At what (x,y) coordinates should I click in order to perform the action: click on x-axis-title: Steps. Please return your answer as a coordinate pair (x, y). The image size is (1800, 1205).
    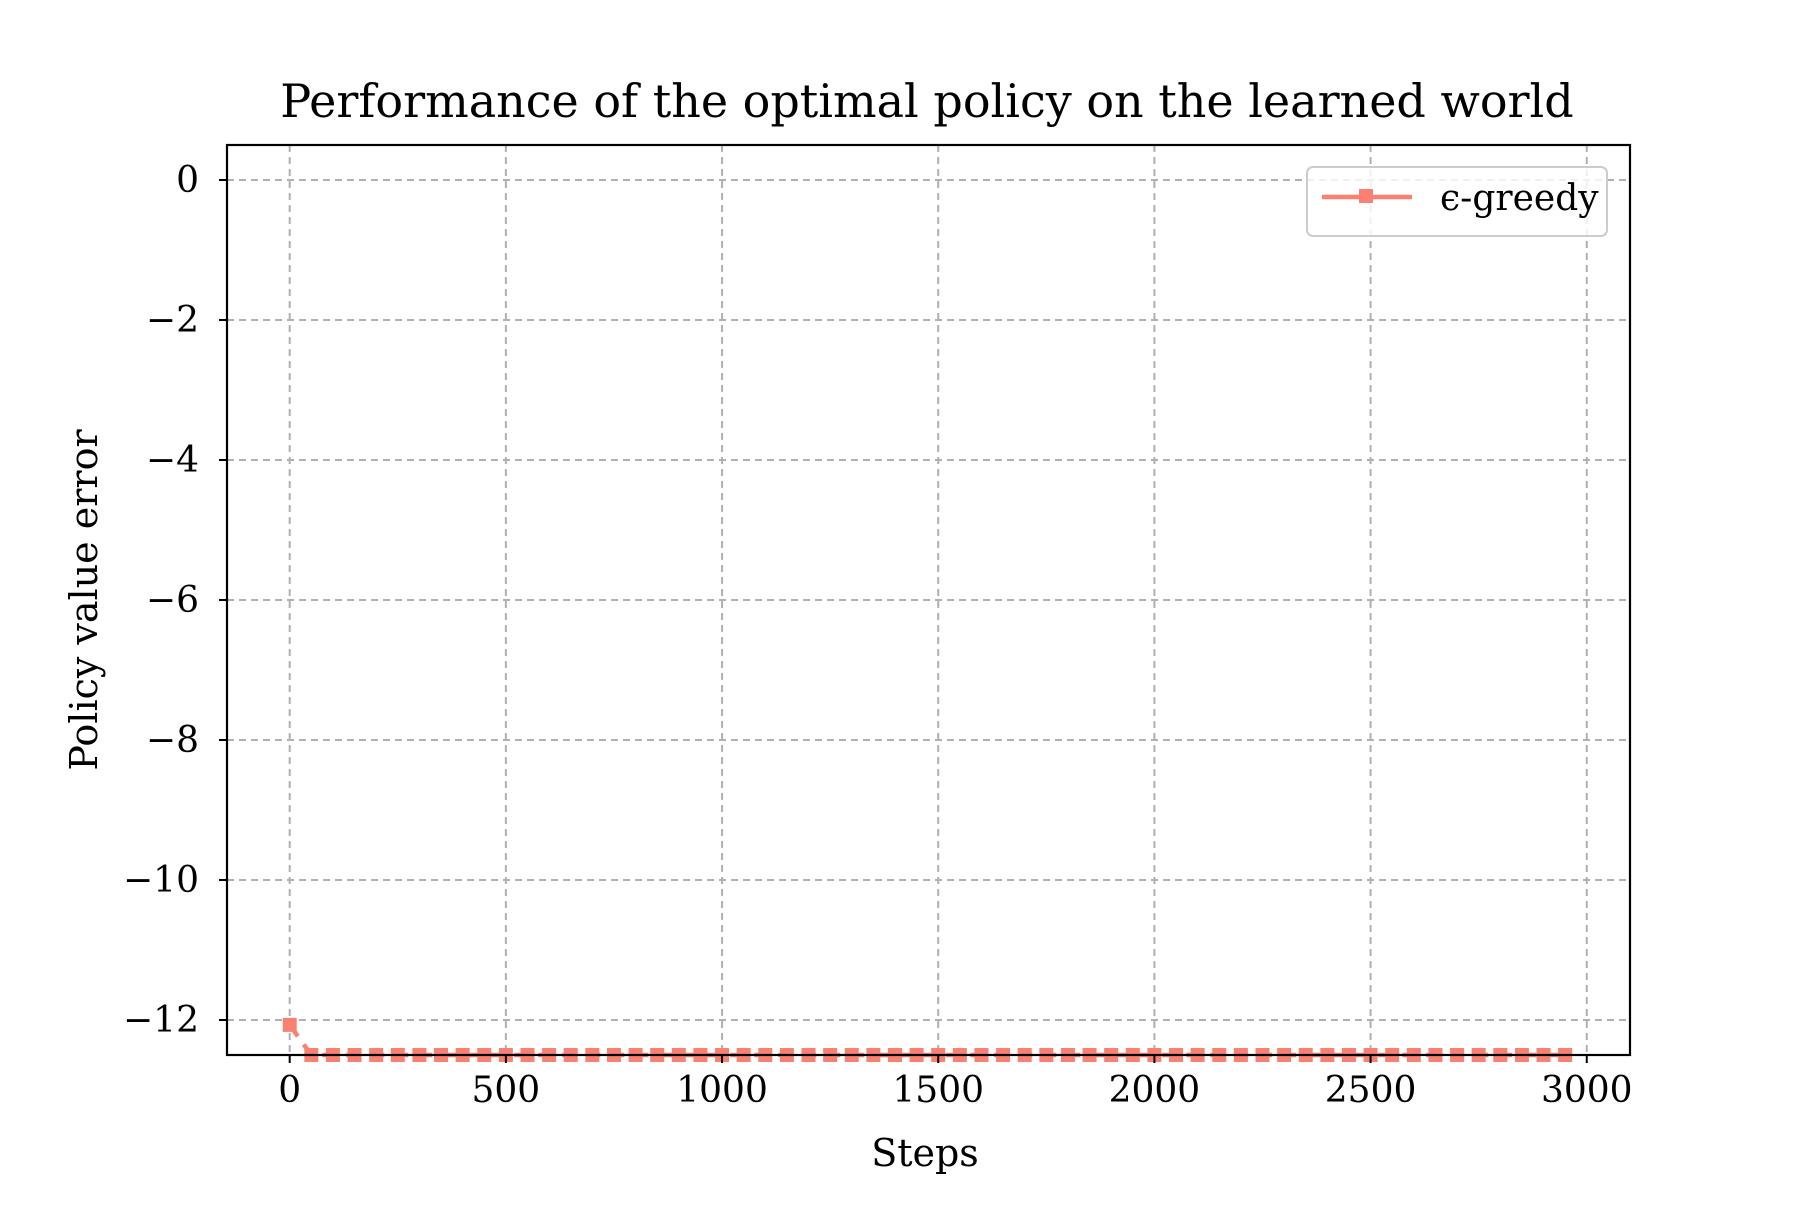
    Looking at the image, I should click on (925, 1153).